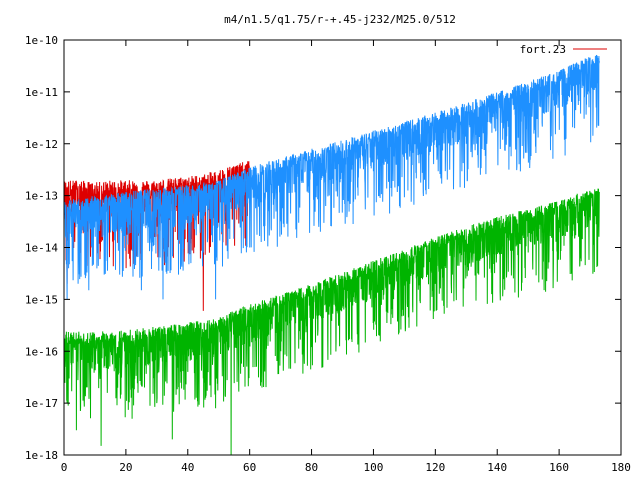 This screenshot has height=484, width=640. I want to click on x-tick-label: 60, so click(249, 467).